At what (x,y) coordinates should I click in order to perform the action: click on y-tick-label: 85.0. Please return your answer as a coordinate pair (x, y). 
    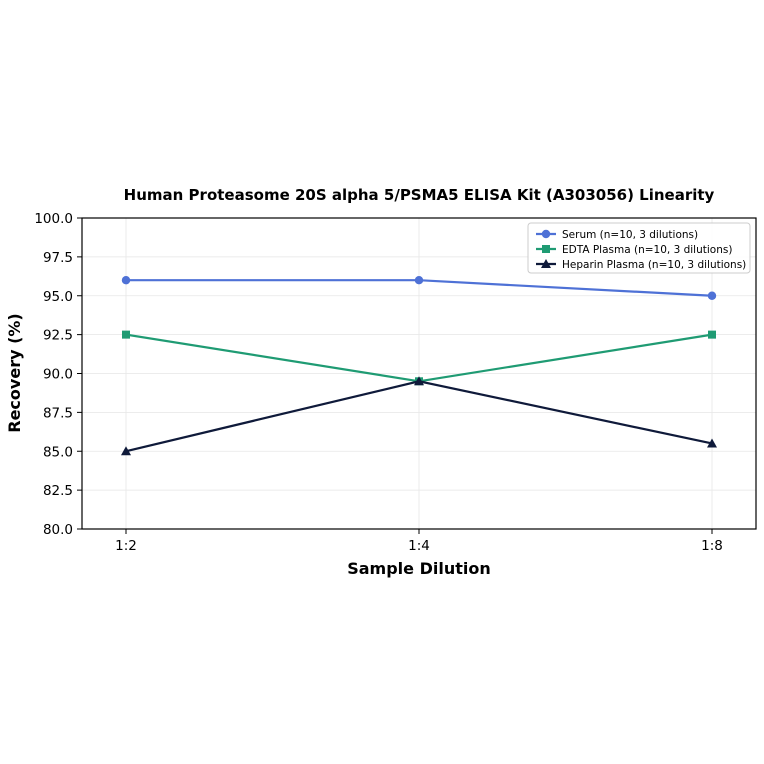
    Looking at the image, I should click on (58, 452).